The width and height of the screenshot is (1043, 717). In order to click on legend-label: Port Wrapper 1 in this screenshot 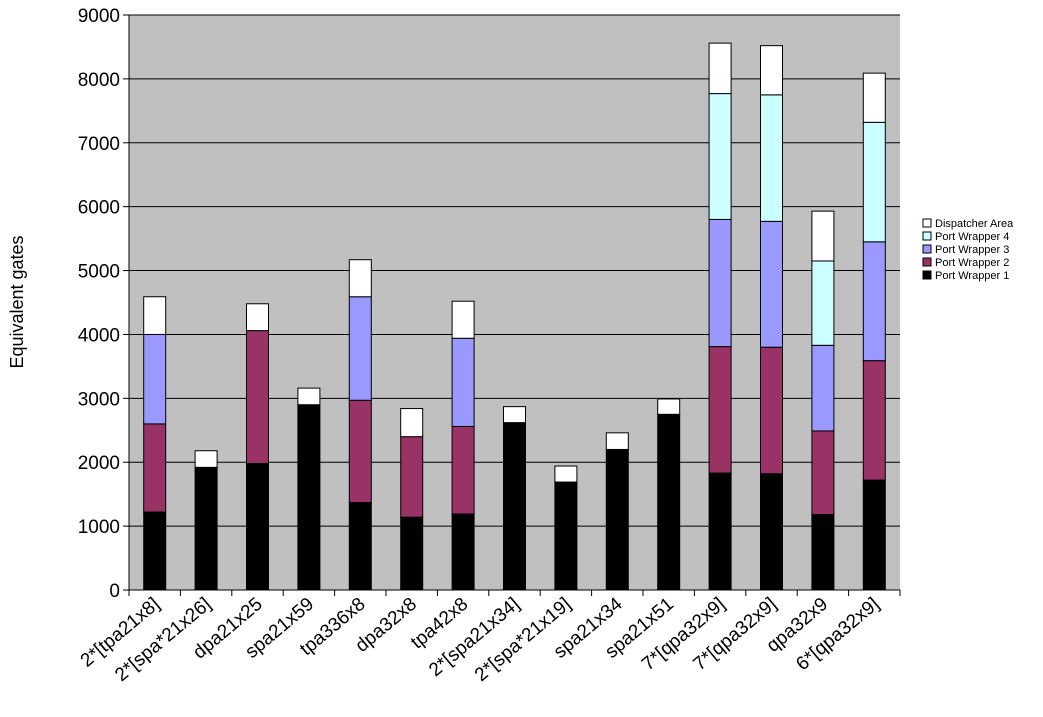, I will do `click(972, 276)`.